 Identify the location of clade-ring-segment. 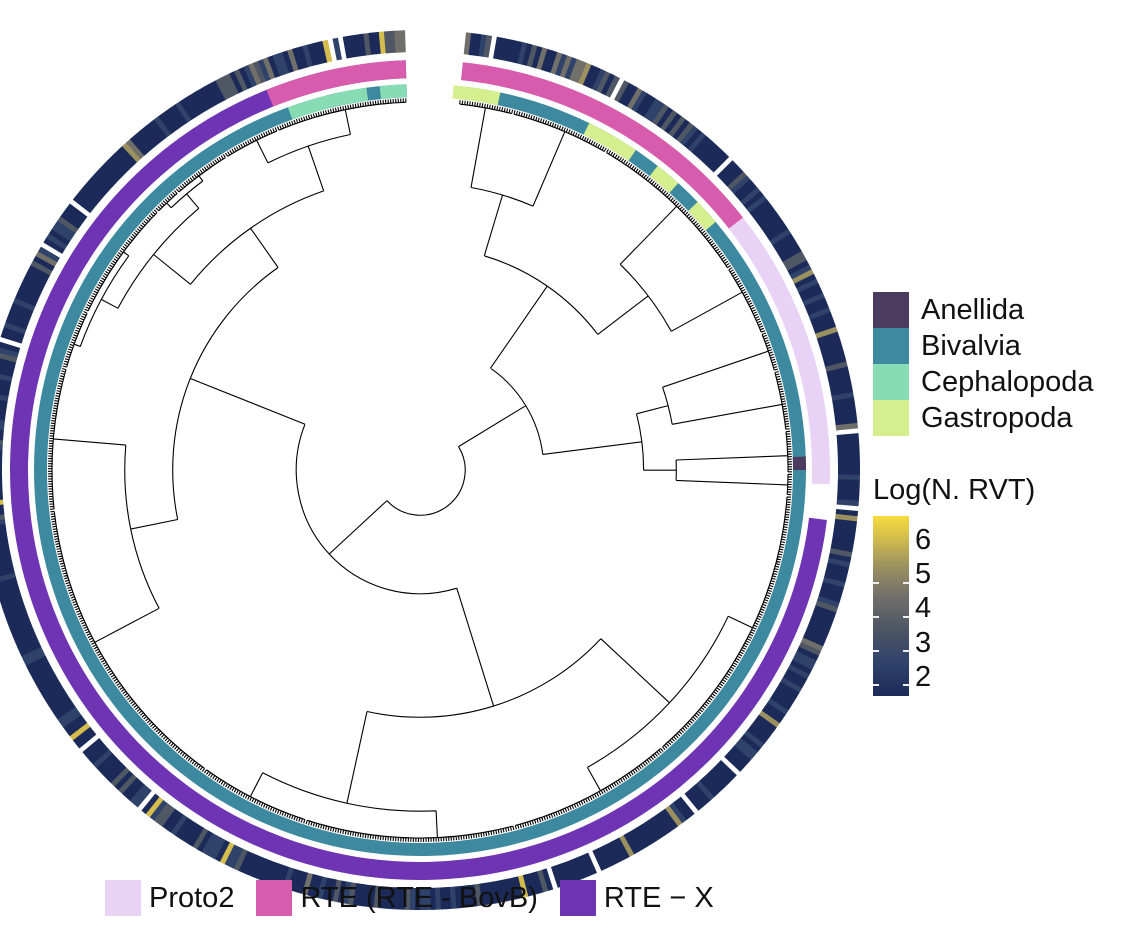
(702, 216).